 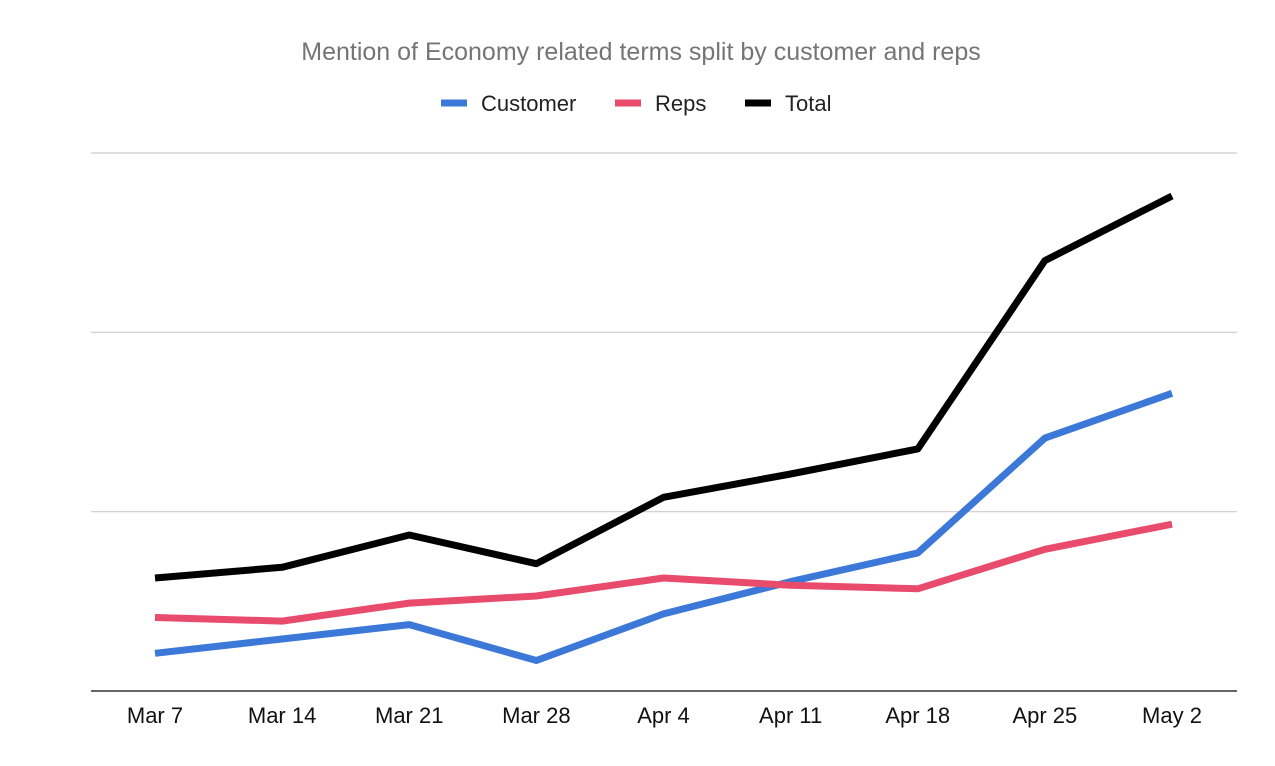 I want to click on x-tick-label: Apr 4, so click(x=663, y=715).